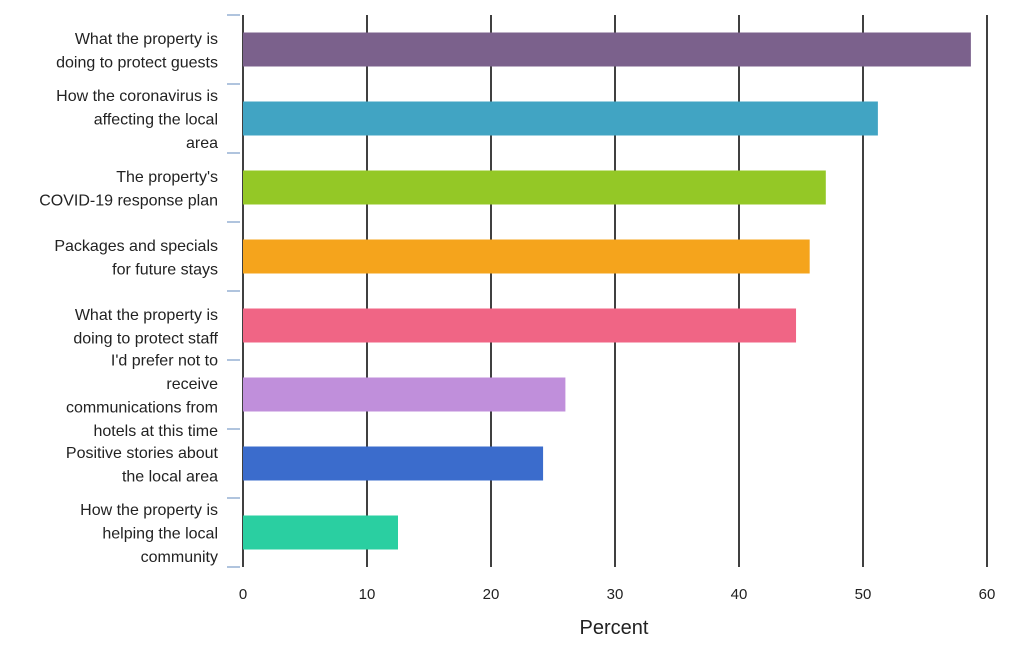  What do you see at coordinates (863, 594) in the screenshot?
I see `x-tick-label: 50` at bounding box center [863, 594].